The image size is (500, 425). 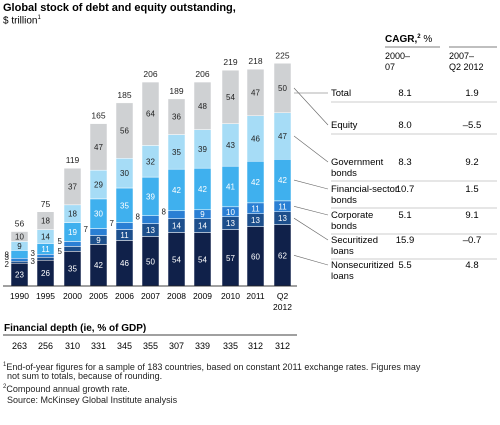 I want to click on bar-value-label-outside: 7, so click(x=112, y=223).